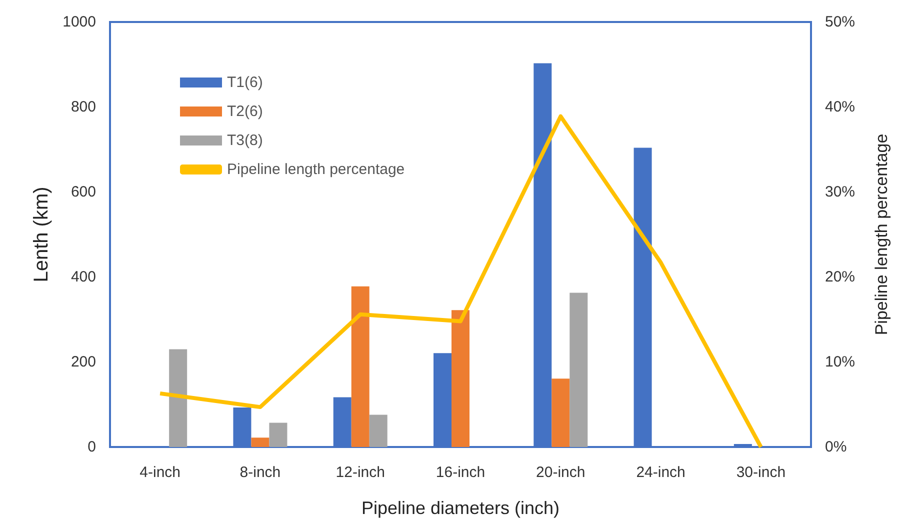 Image resolution: width=916 pixels, height=527 pixels. Describe the element at coordinates (83, 192) in the screenshot. I see `y-tick-label: 600` at that location.